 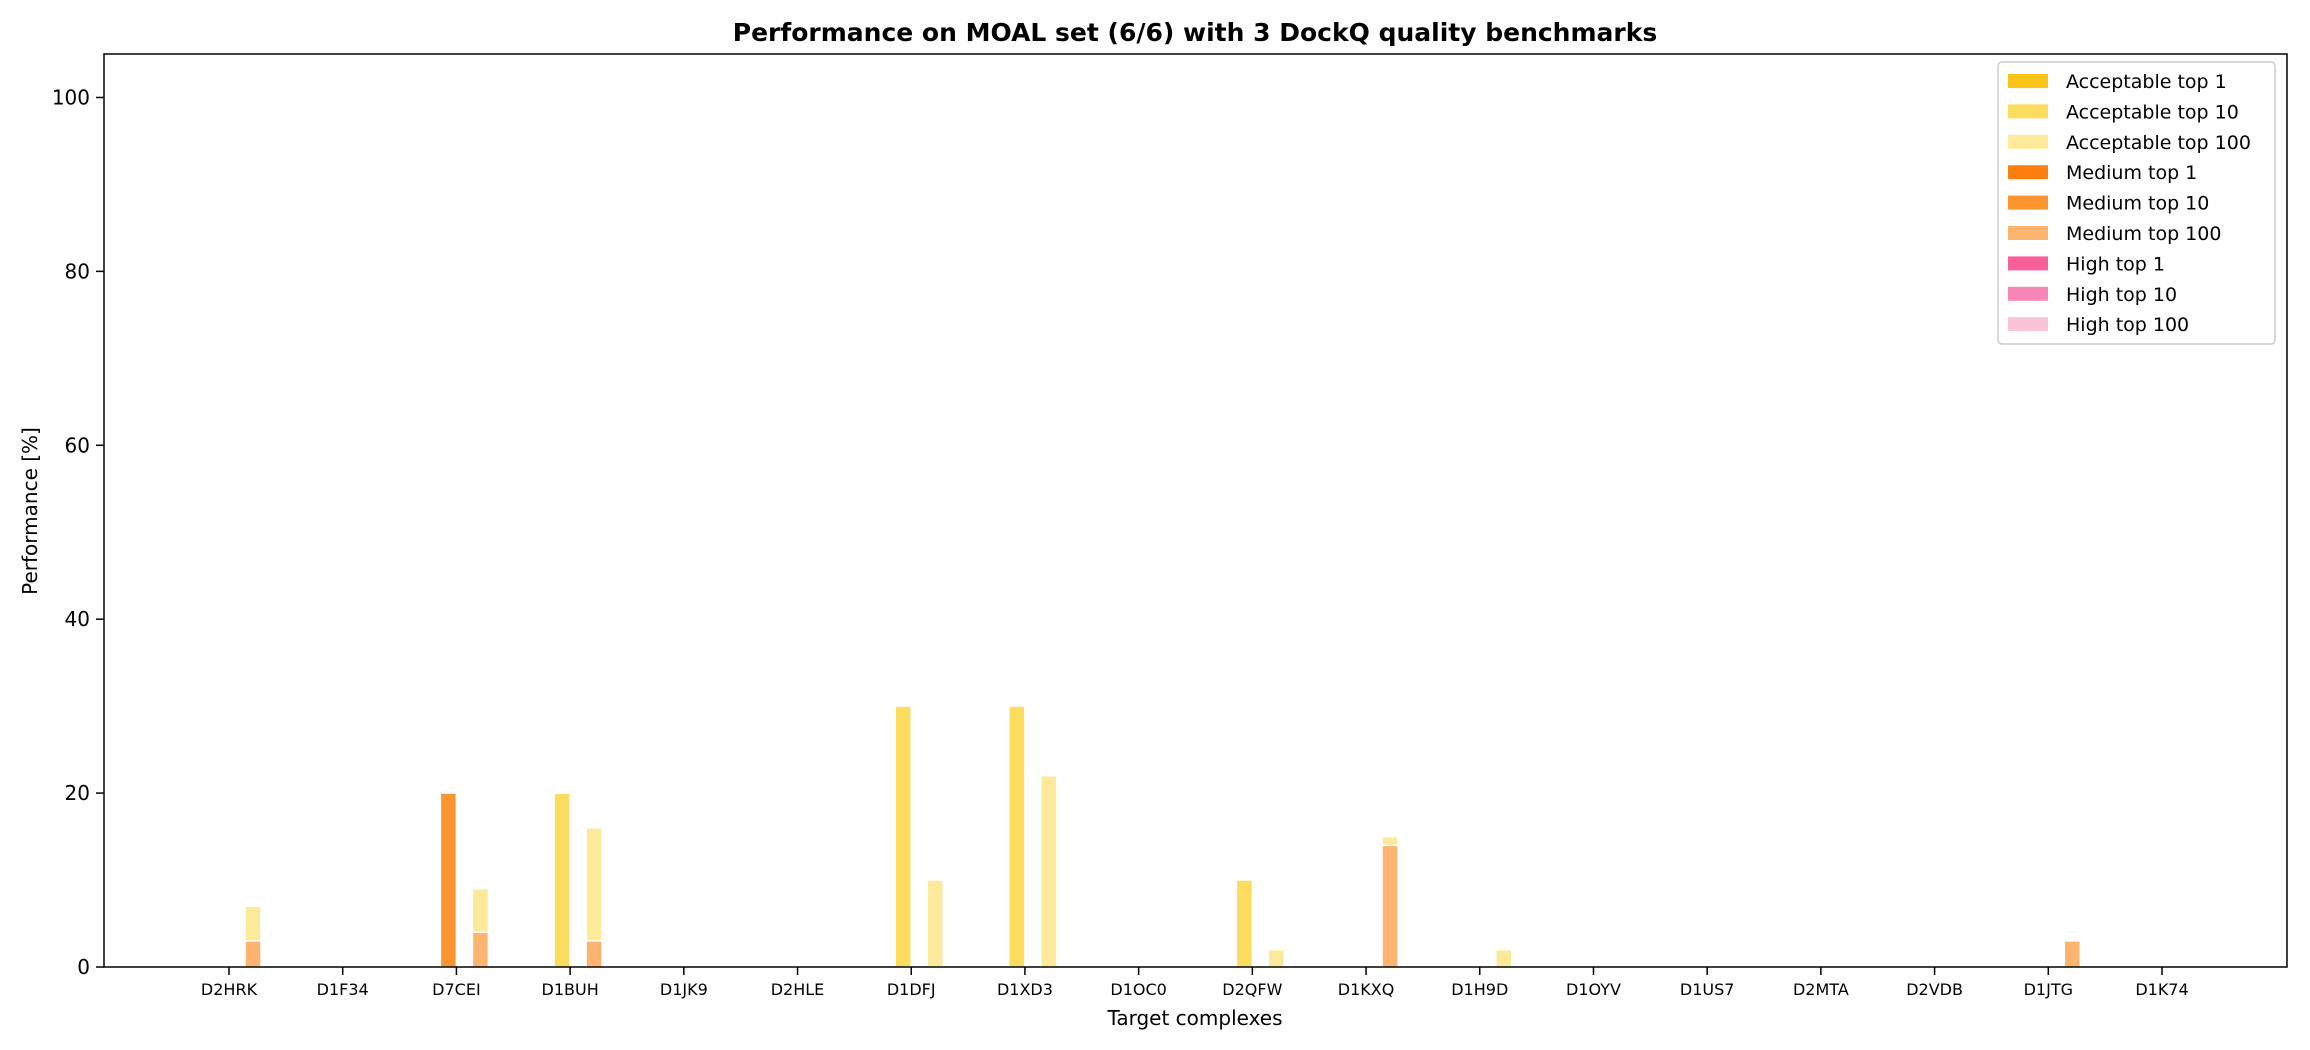 I want to click on x-tick-label: D1DFJ, so click(x=911, y=989).